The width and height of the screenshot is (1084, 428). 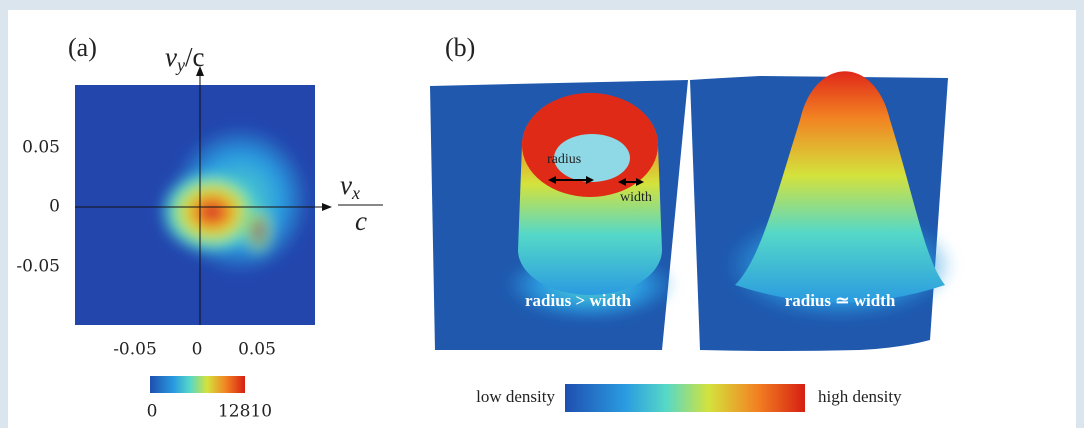 I want to click on surface-caption: radius ≃ width, so click(x=840, y=300).